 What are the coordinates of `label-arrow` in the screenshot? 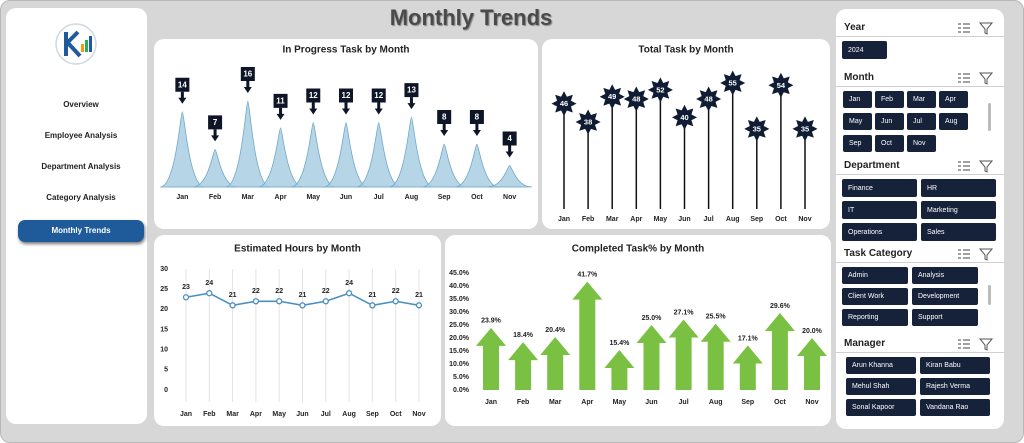 It's located at (215, 135).